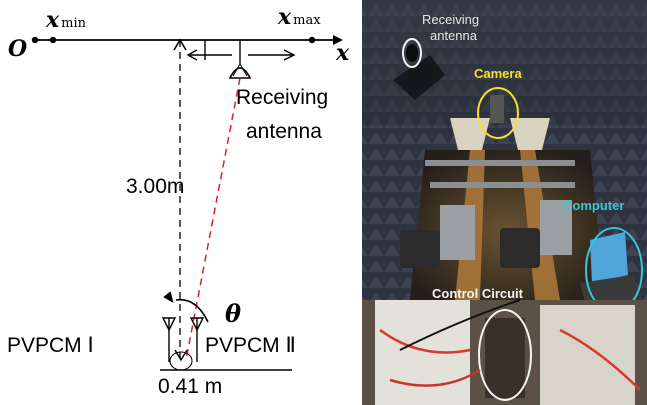 The height and width of the screenshot is (405, 647). I want to click on xmax-label: x max, so click(299, 17).